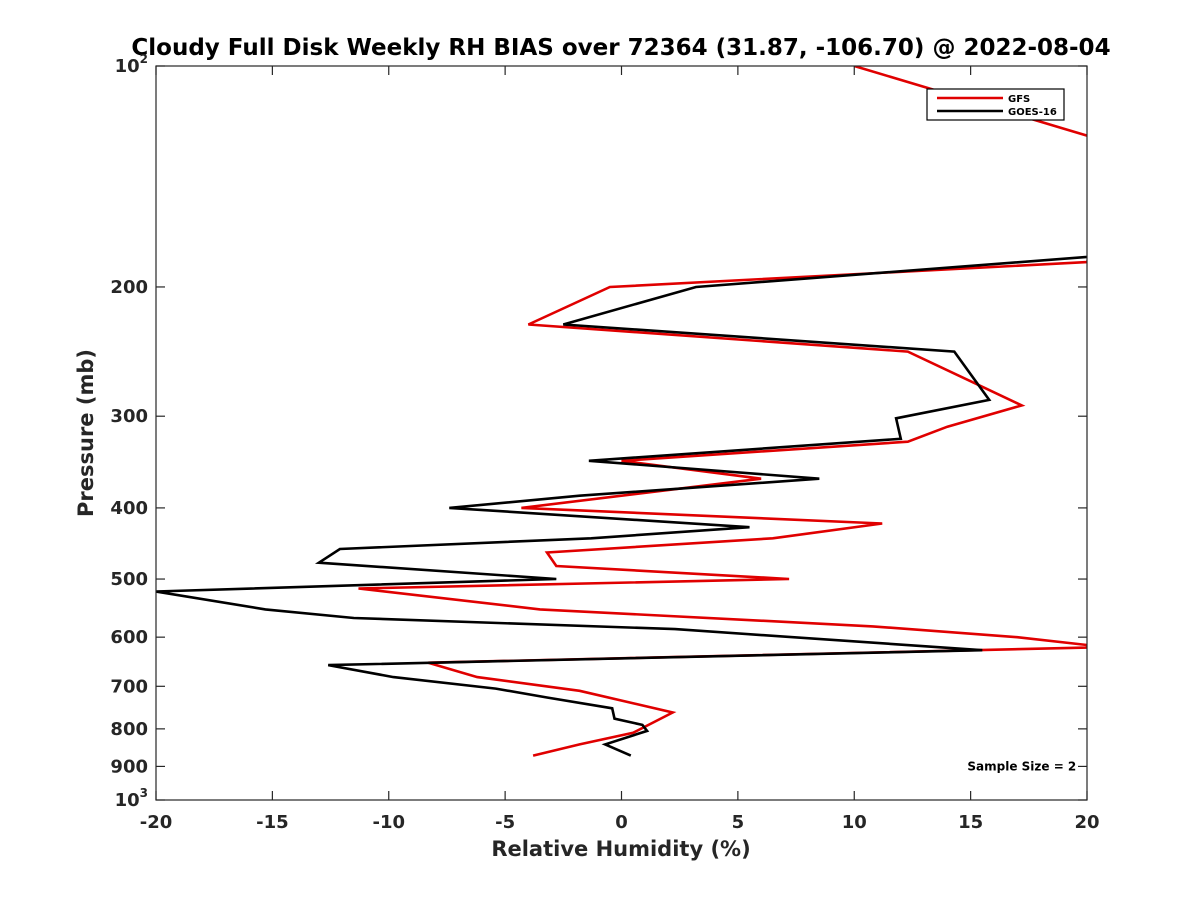 The width and height of the screenshot is (1200, 900). What do you see at coordinates (129, 416) in the screenshot?
I see `y-tick-label: 300` at bounding box center [129, 416].